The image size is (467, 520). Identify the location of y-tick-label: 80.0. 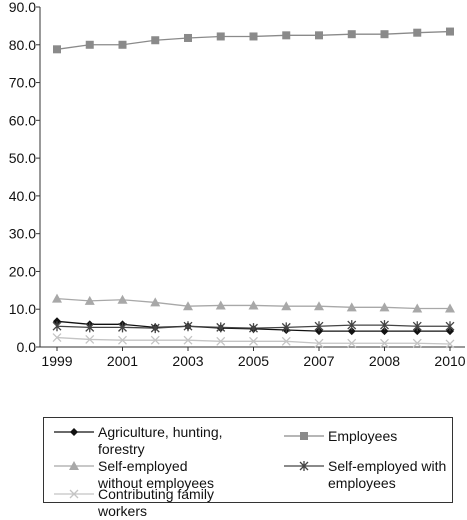
(22, 45).